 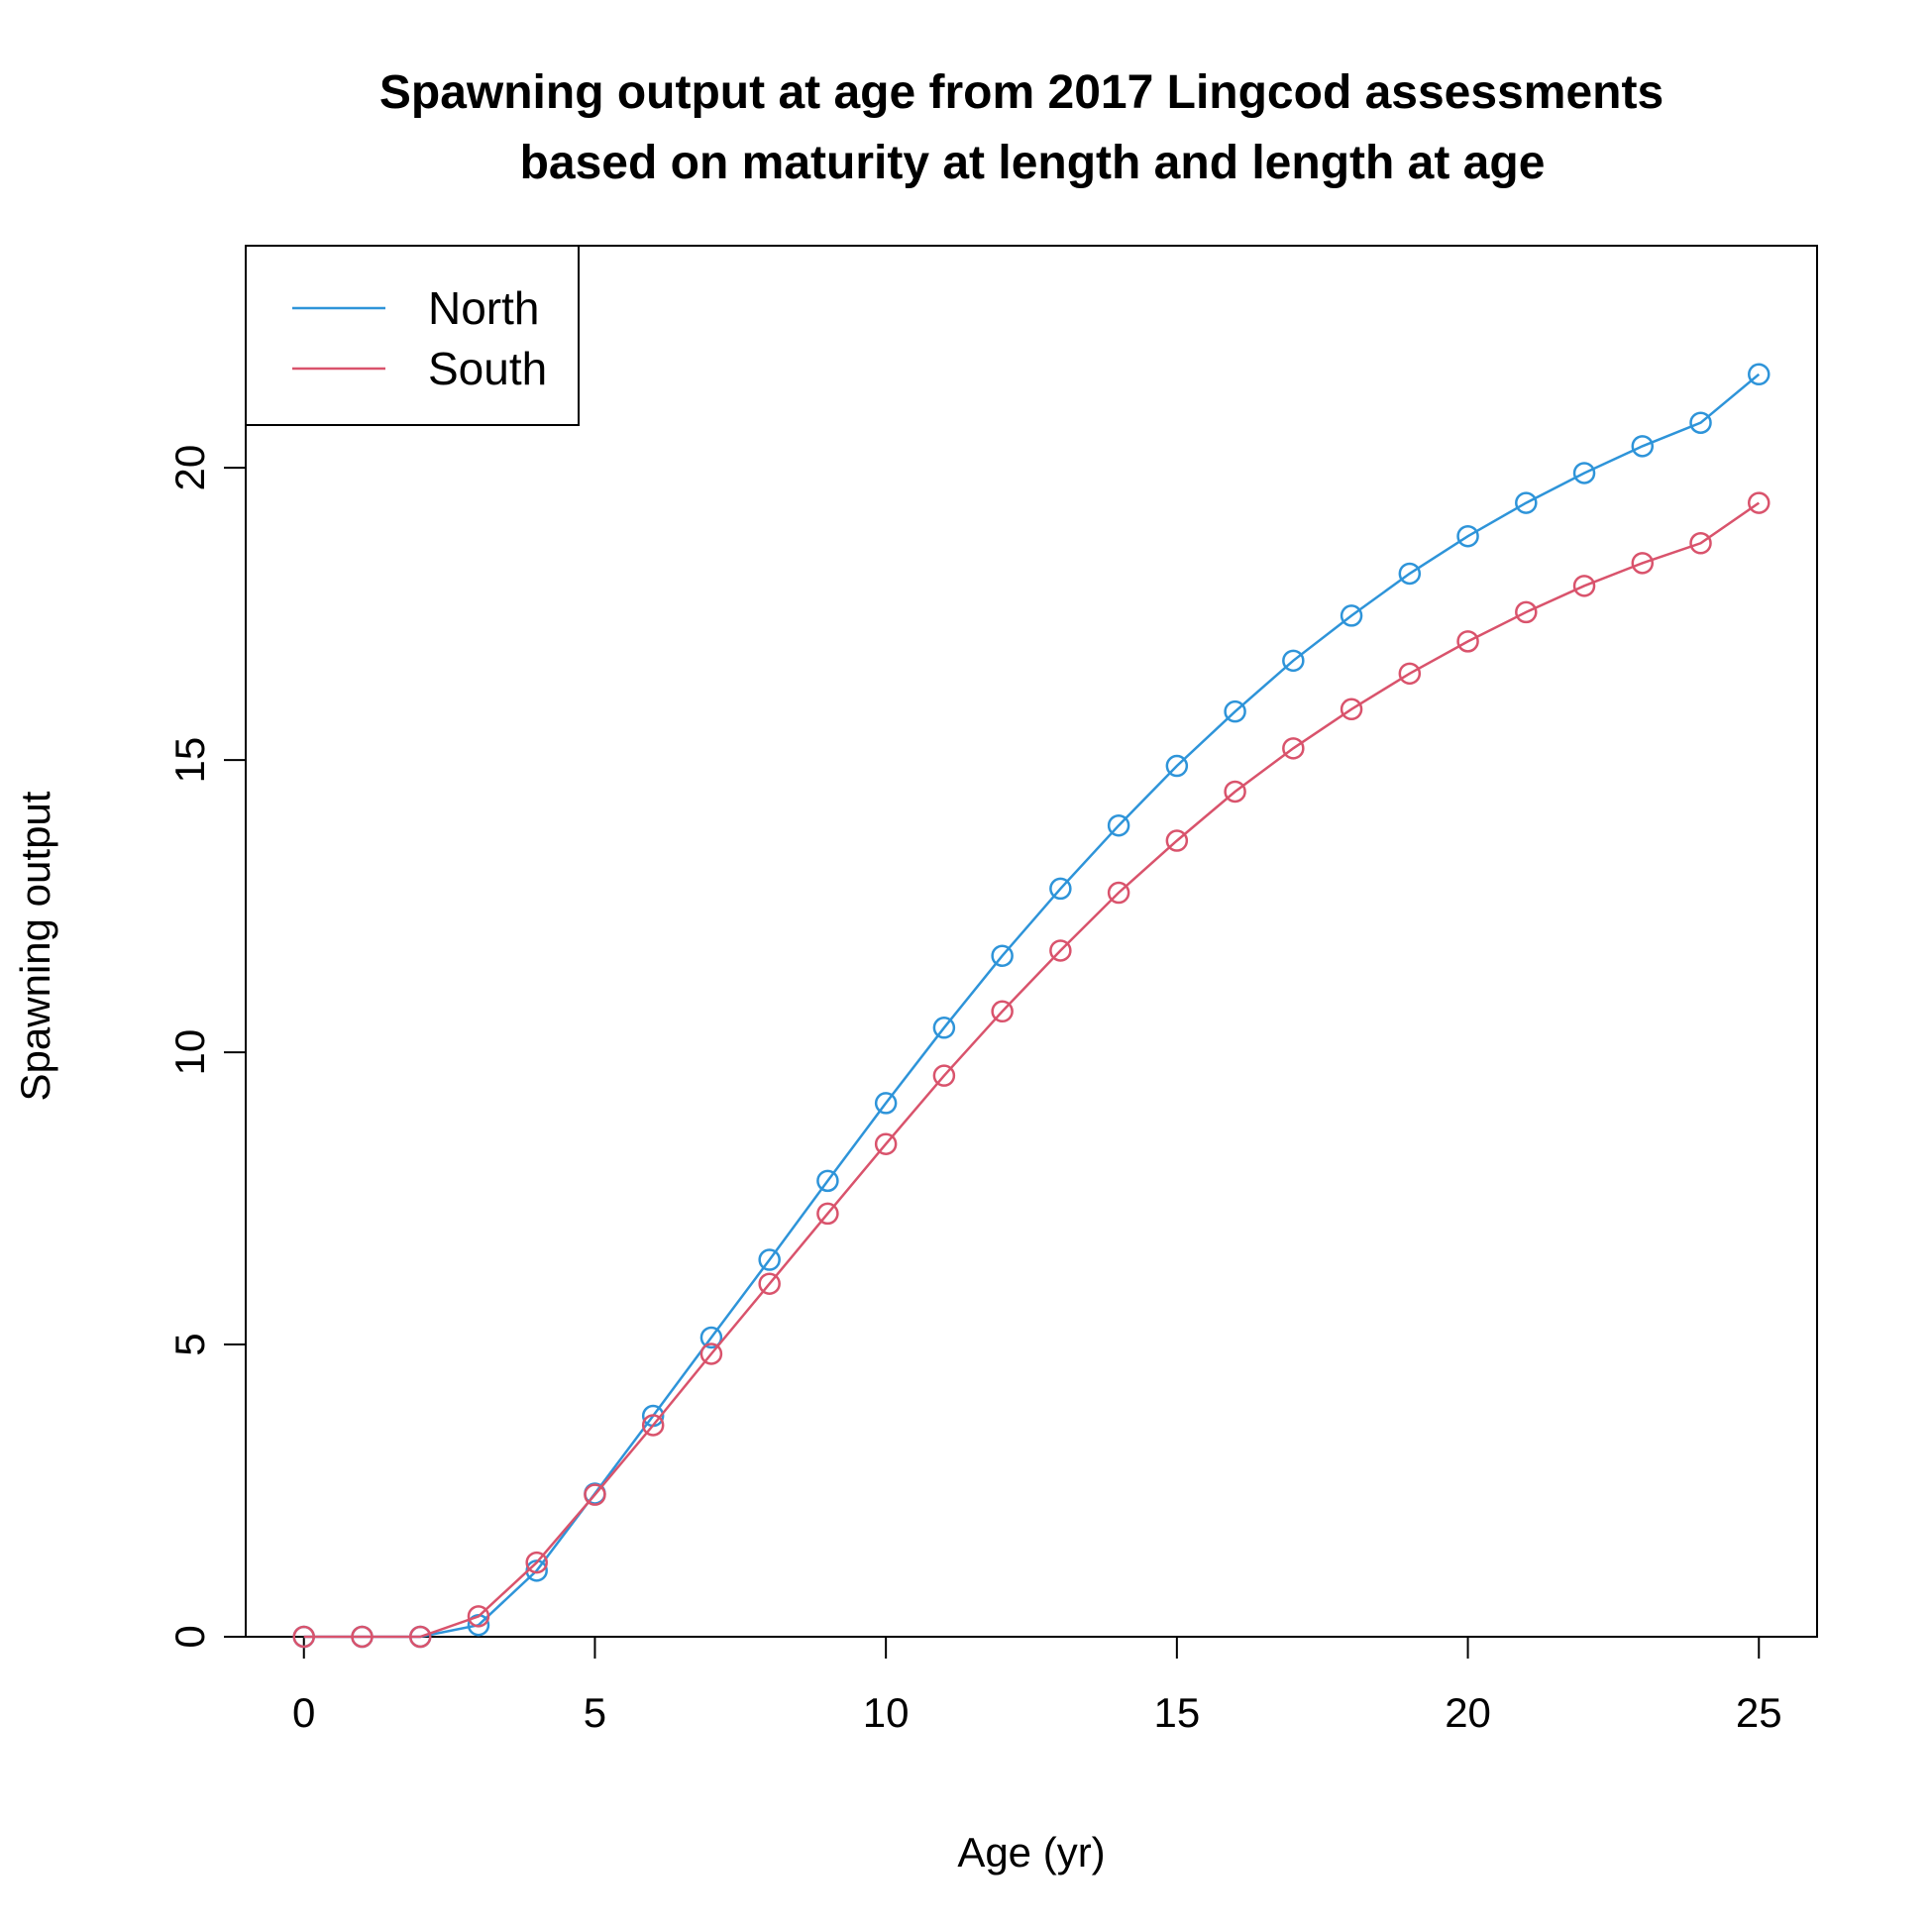 What do you see at coordinates (35, 946) in the screenshot?
I see `y-axis-label: Spawning output` at bounding box center [35, 946].